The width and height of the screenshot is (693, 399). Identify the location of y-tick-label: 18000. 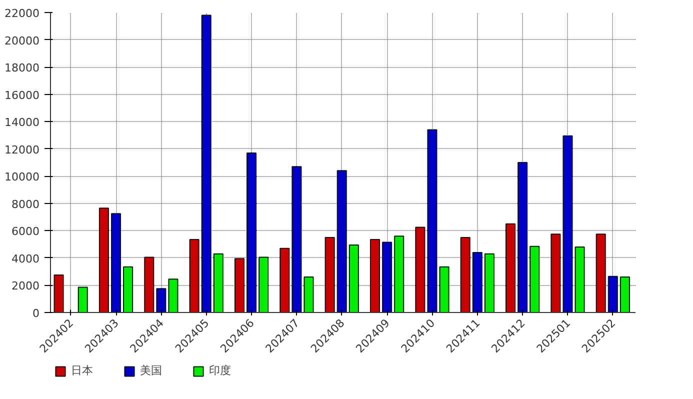
(22, 68).